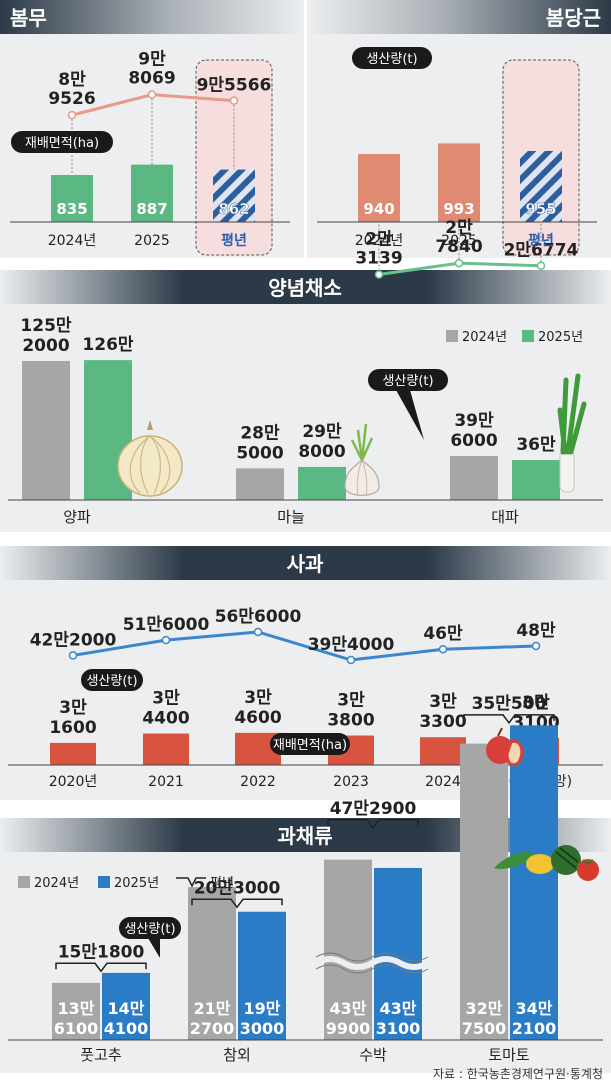  What do you see at coordinates (509, 704) in the screenshot?
I see `avg-value-label: 35만500` at bounding box center [509, 704].